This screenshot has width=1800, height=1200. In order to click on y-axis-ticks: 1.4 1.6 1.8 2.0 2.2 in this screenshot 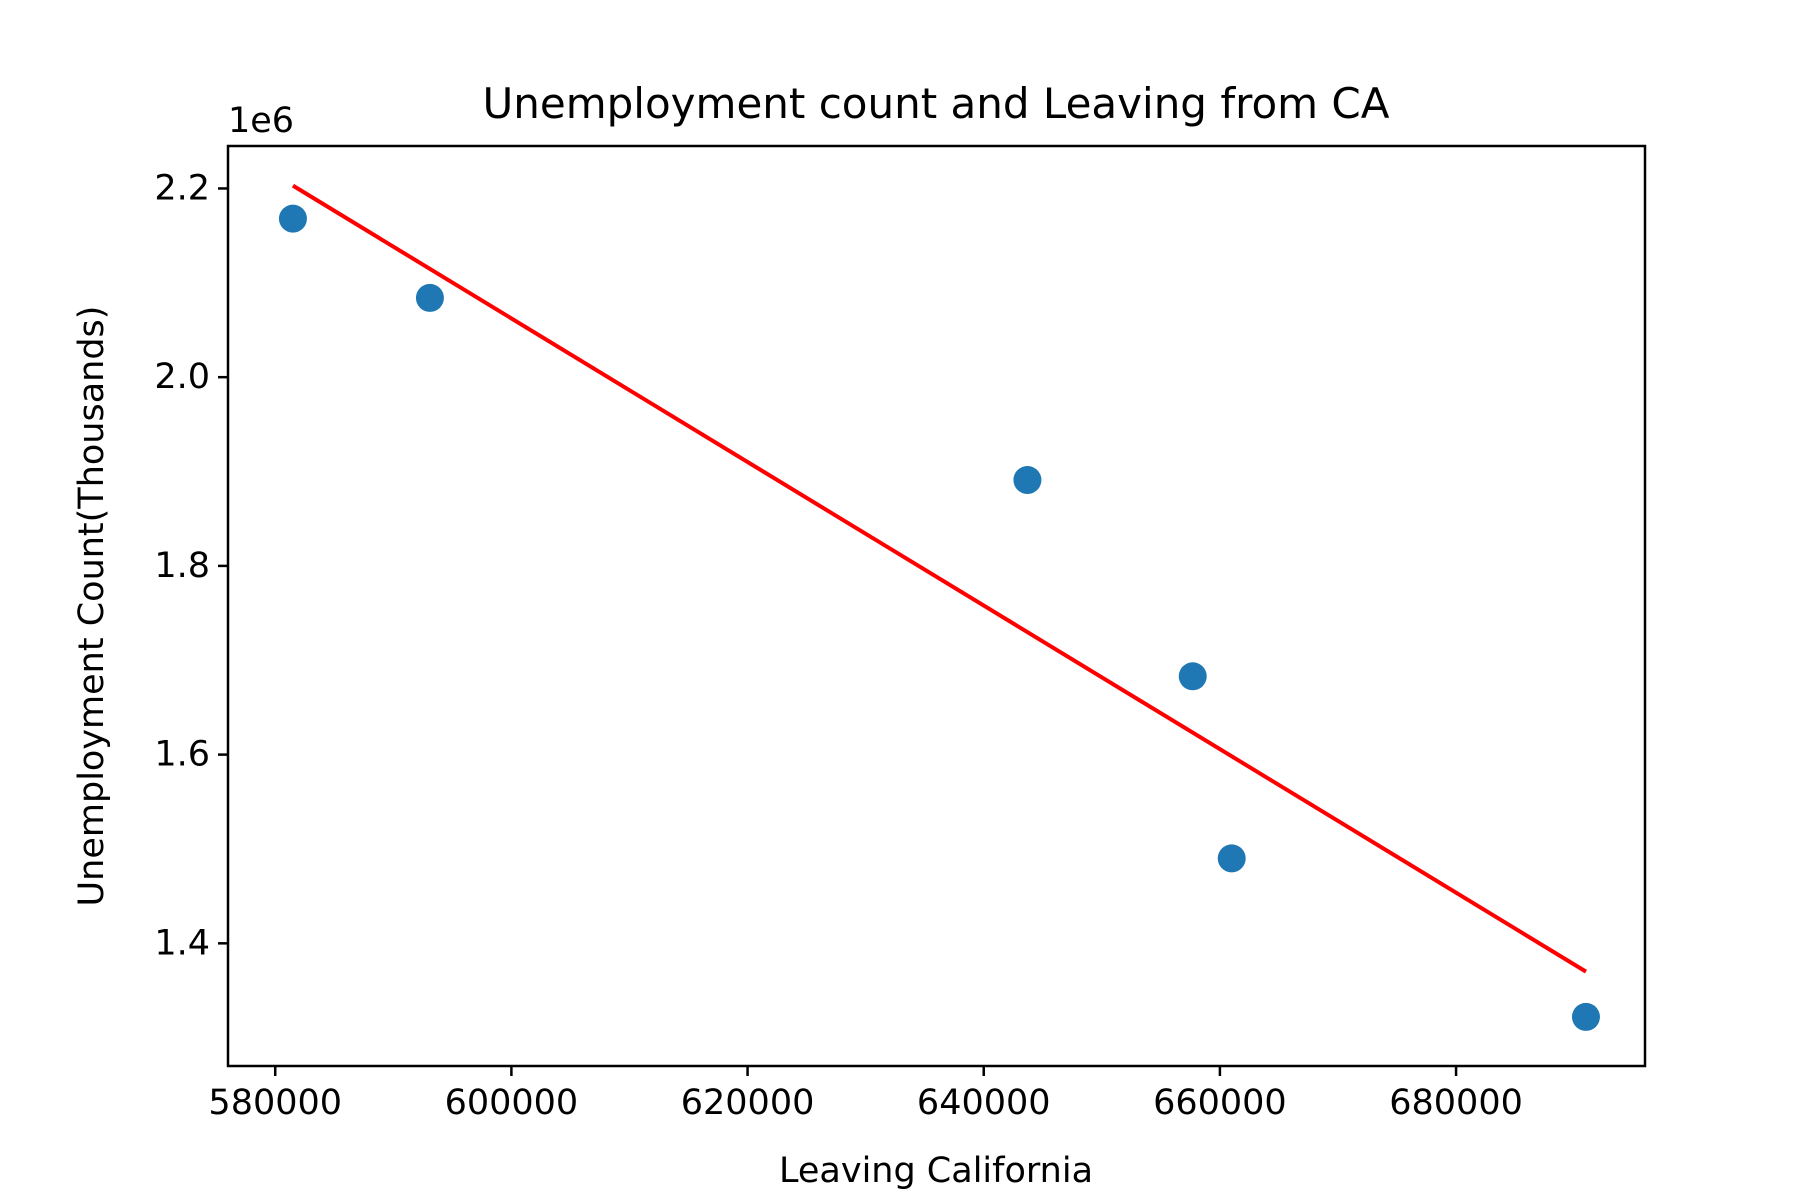, I will do `click(191, 565)`.